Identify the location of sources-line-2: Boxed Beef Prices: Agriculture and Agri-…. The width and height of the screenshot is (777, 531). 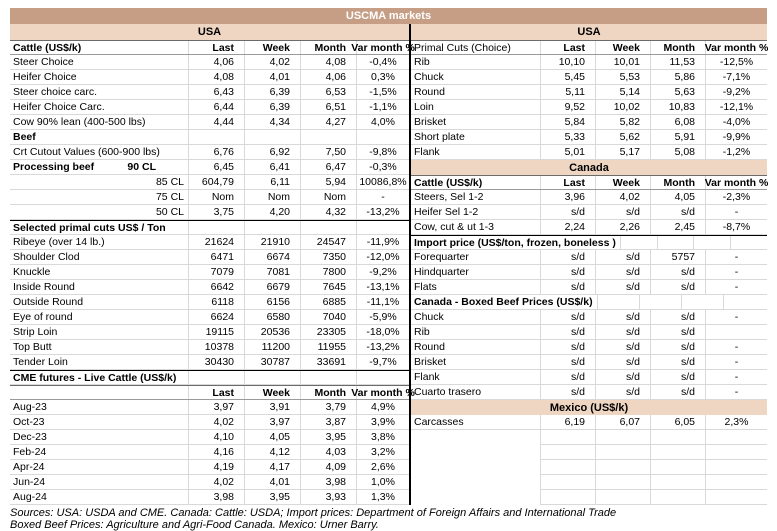
(194, 525).